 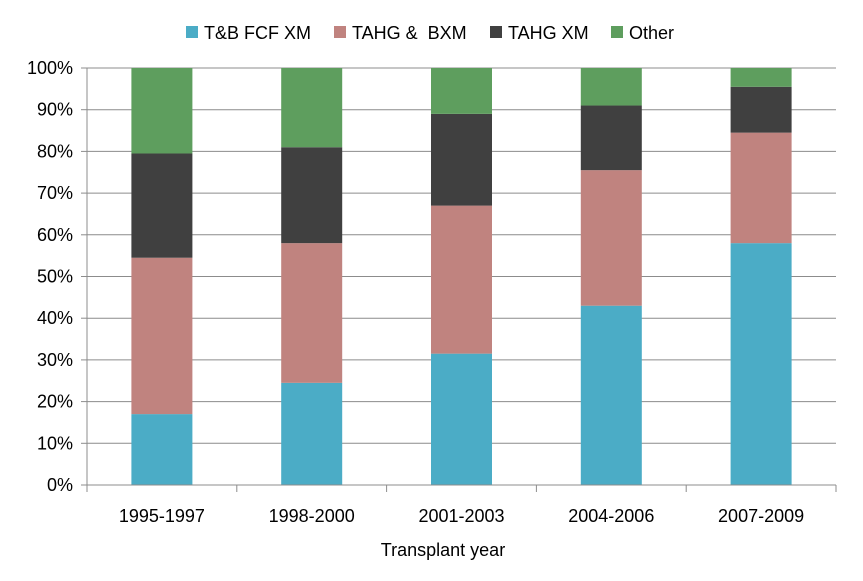 What do you see at coordinates (55, 110) in the screenshot?
I see `y-tick-label: 90%` at bounding box center [55, 110].